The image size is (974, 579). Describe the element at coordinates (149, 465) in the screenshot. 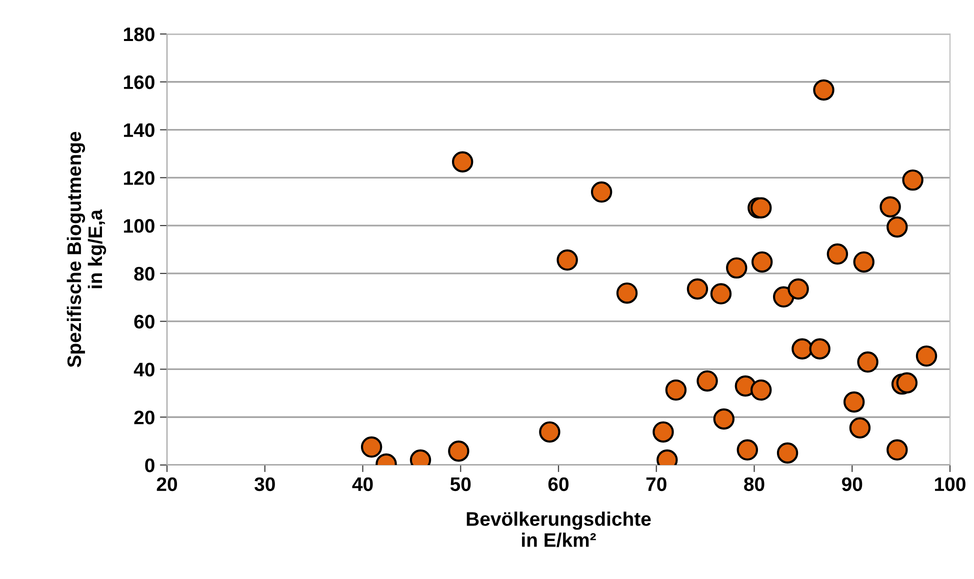

I see `y-tick-label: 0` at that location.